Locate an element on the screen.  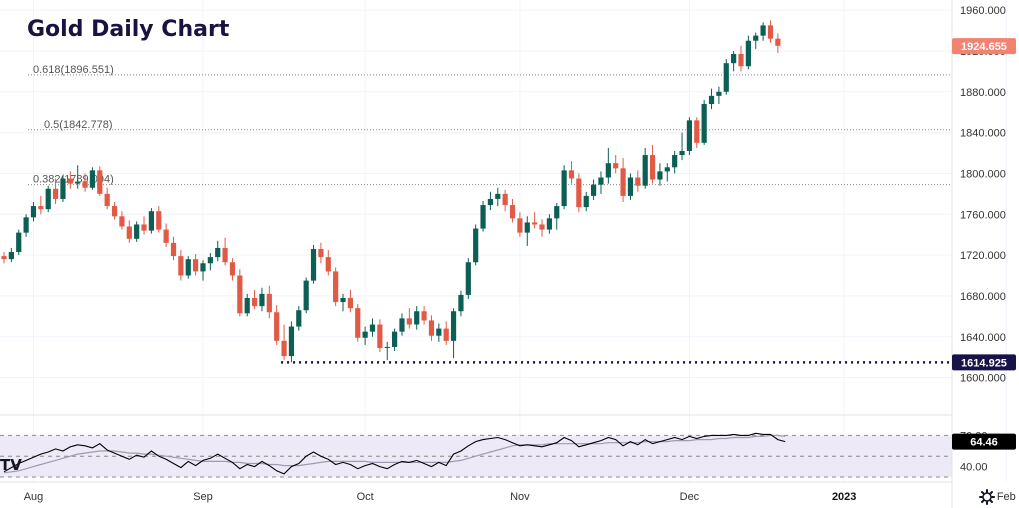
time-label-5: 2023 is located at coordinates (844, 497).